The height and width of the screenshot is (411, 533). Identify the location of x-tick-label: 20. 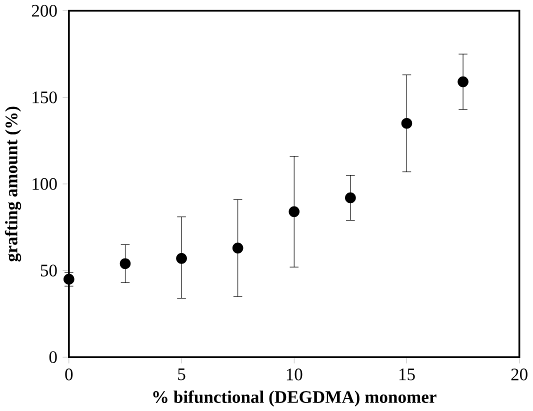
(519, 374).